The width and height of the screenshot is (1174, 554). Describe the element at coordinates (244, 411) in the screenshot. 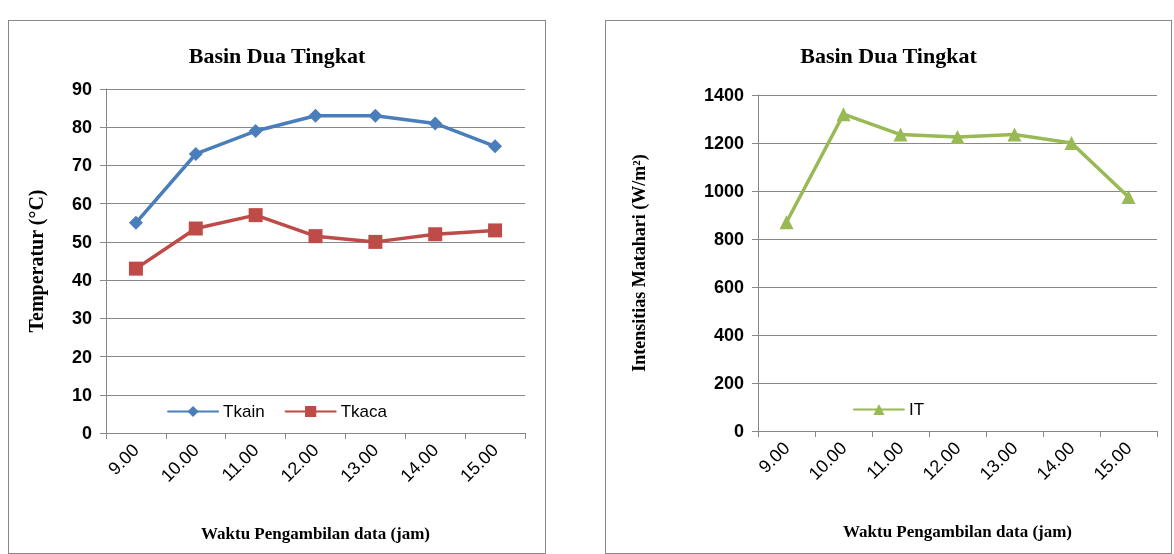

I see `legend-label: Tkain` at that location.